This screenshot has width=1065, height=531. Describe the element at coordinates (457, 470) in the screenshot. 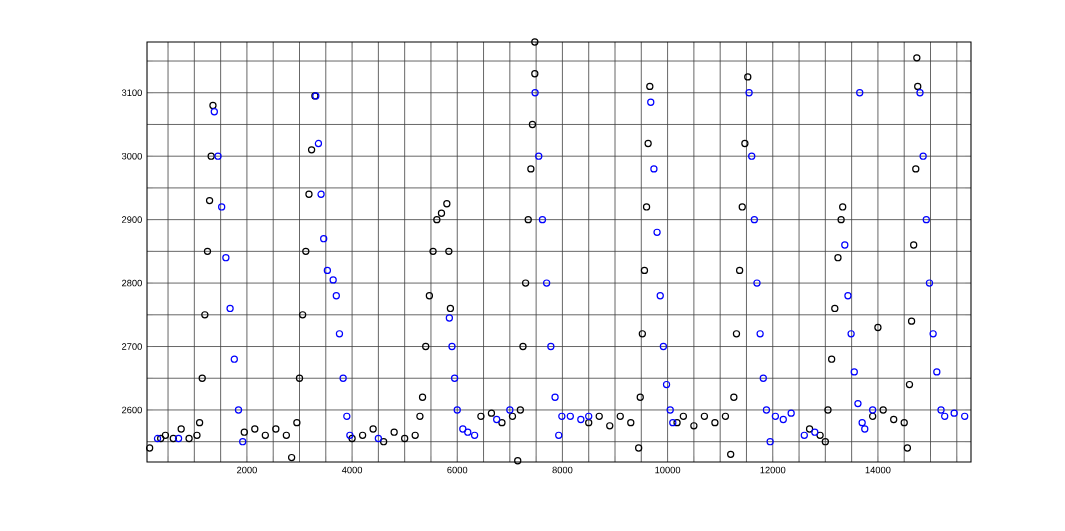

I see `x-tick-label: 6000` at that location.